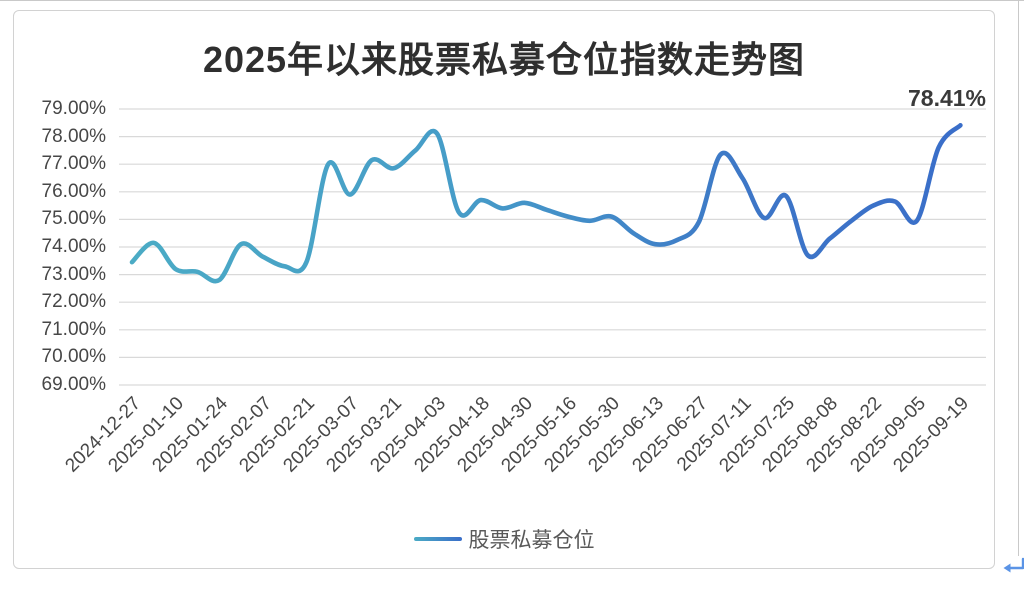 This screenshot has width=1024, height=591. I want to click on legend-series-label: 股票私募仓位, so click(531, 540).